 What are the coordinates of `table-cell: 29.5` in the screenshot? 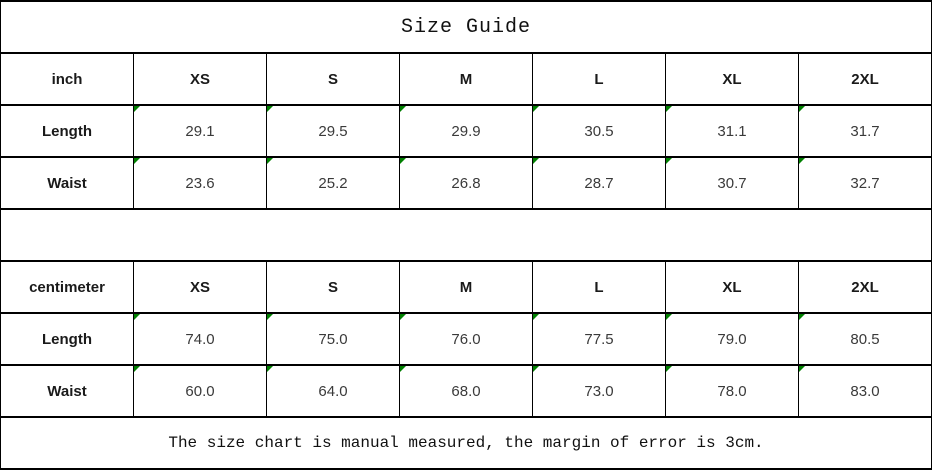 It's located at (333, 131).